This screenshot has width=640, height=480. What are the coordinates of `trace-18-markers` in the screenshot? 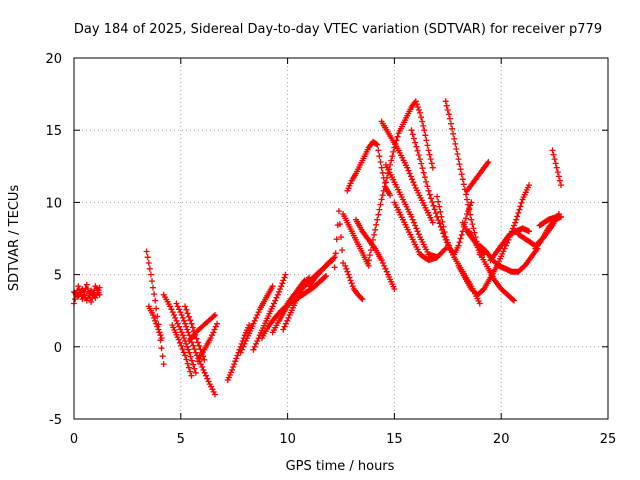 It's located at (339, 239).